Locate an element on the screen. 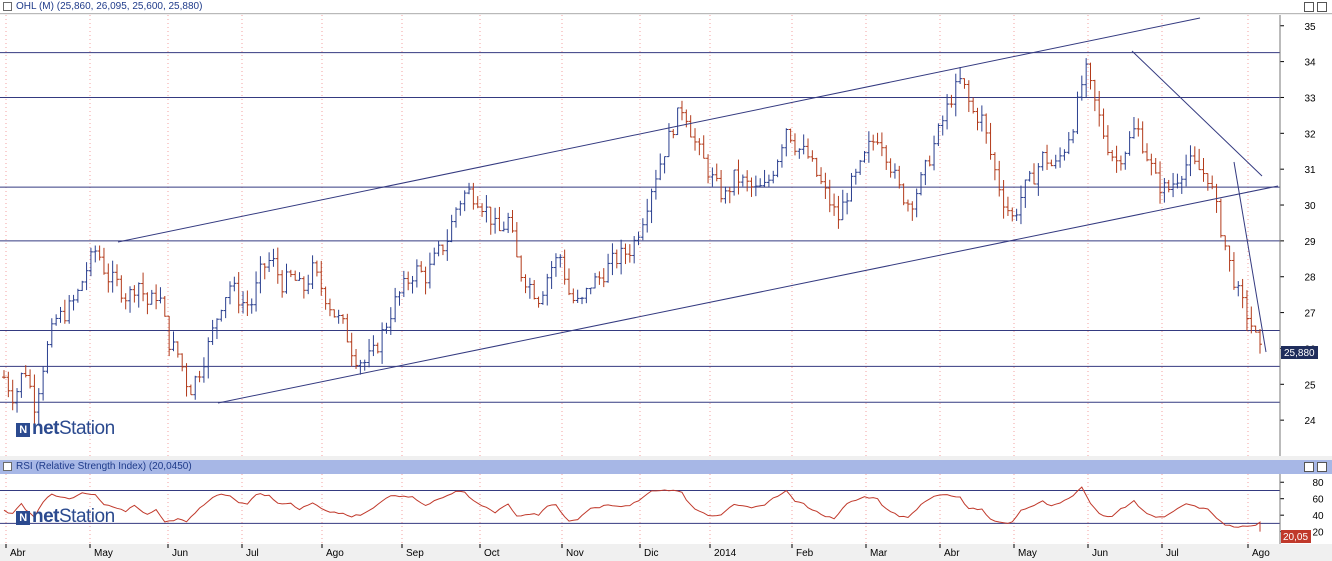  panel-icon is located at coordinates (7, 466).